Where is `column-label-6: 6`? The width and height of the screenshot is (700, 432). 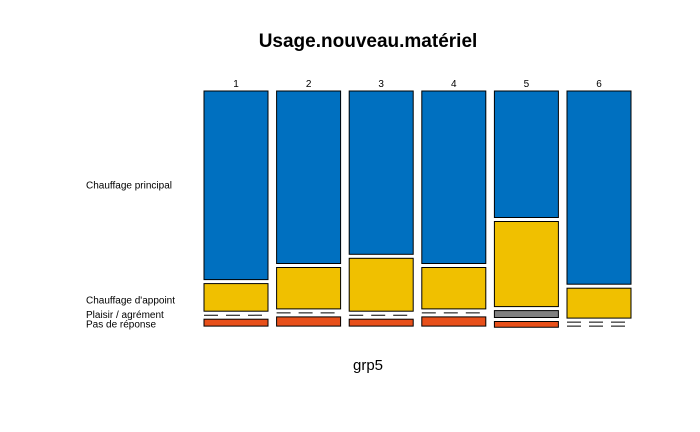
column-label-6: 6 is located at coordinates (599, 84).